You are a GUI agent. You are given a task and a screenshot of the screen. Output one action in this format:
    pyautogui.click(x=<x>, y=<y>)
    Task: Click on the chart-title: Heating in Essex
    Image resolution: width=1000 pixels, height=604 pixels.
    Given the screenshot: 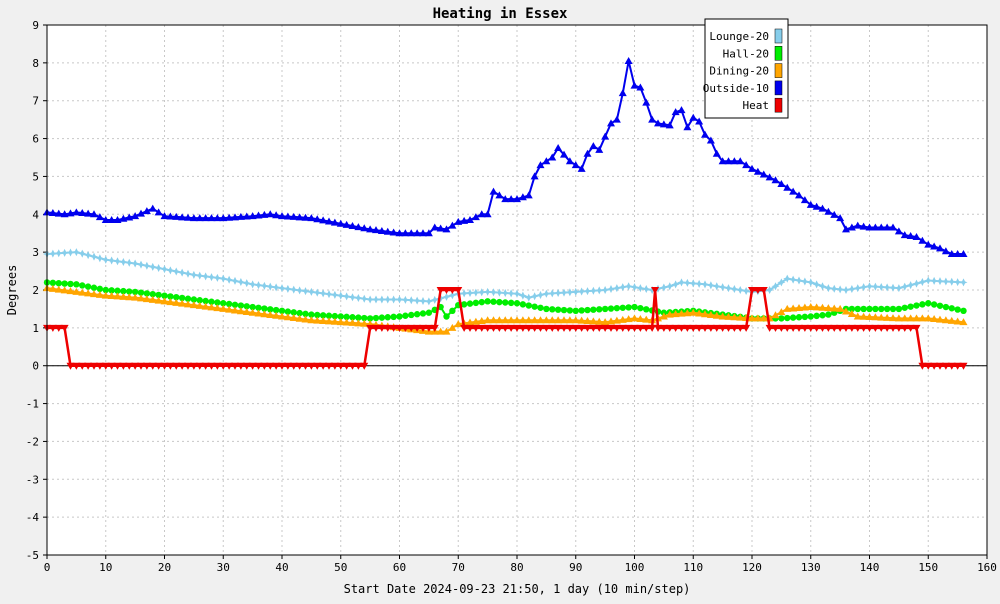 What is the action you would take?
    pyautogui.click(x=500, y=14)
    